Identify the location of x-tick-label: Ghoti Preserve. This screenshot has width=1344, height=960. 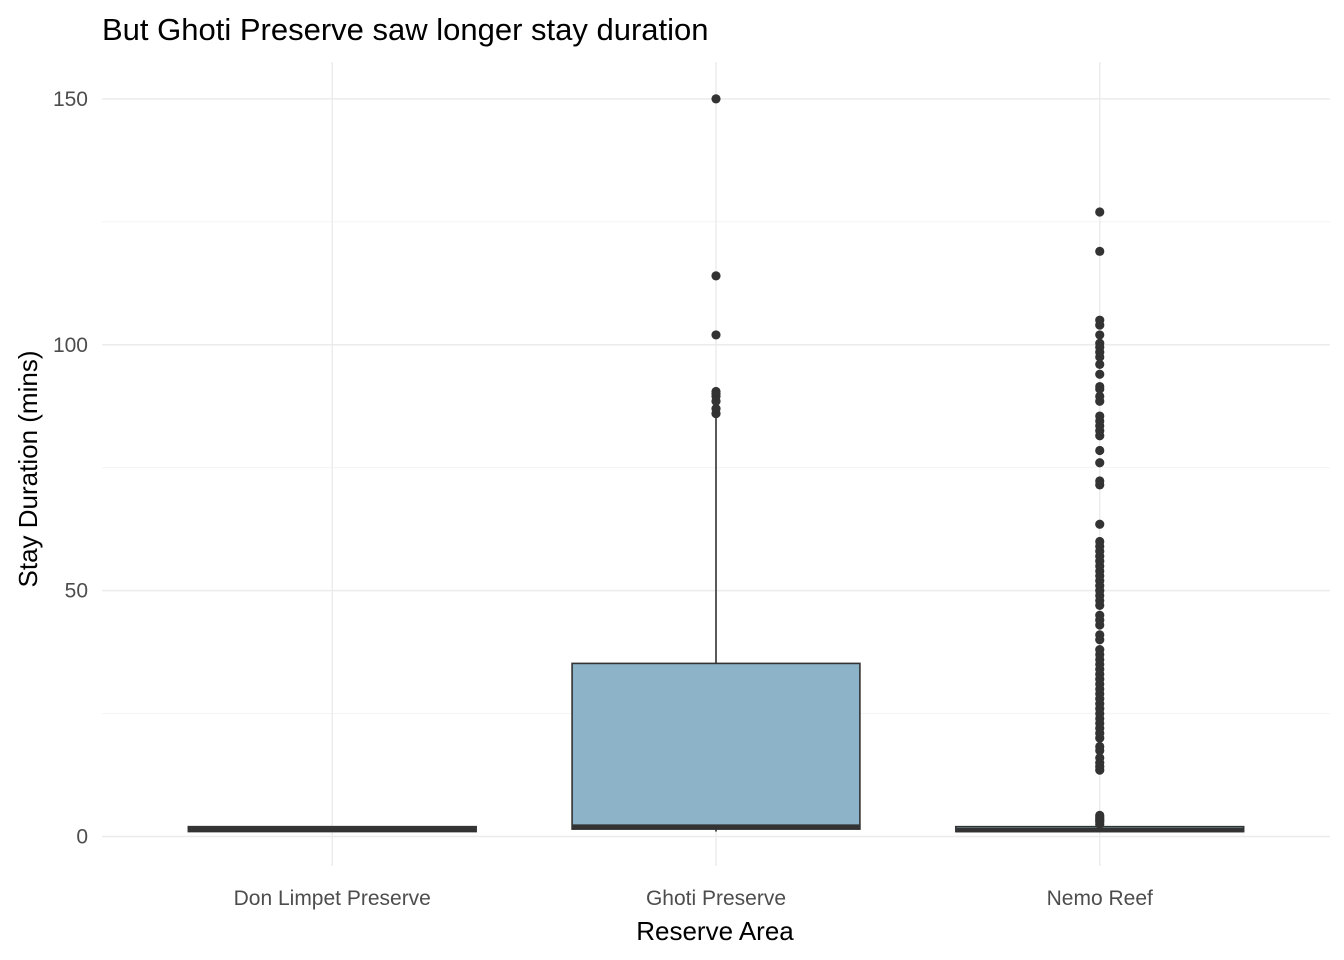
(716, 898).